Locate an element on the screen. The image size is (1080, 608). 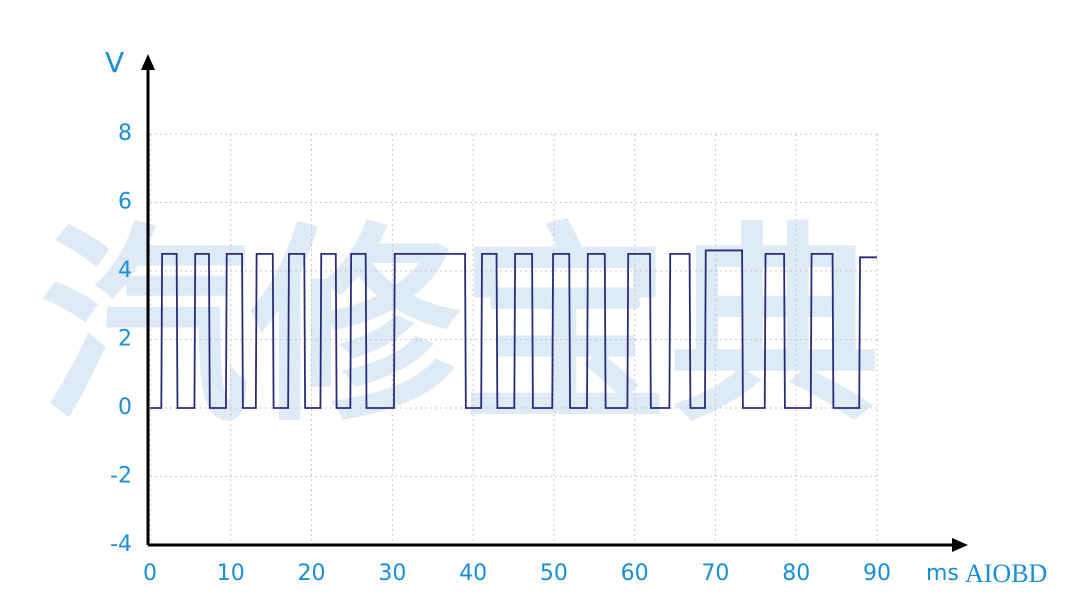
y-tick-label: 0 is located at coordinates (125, 407).